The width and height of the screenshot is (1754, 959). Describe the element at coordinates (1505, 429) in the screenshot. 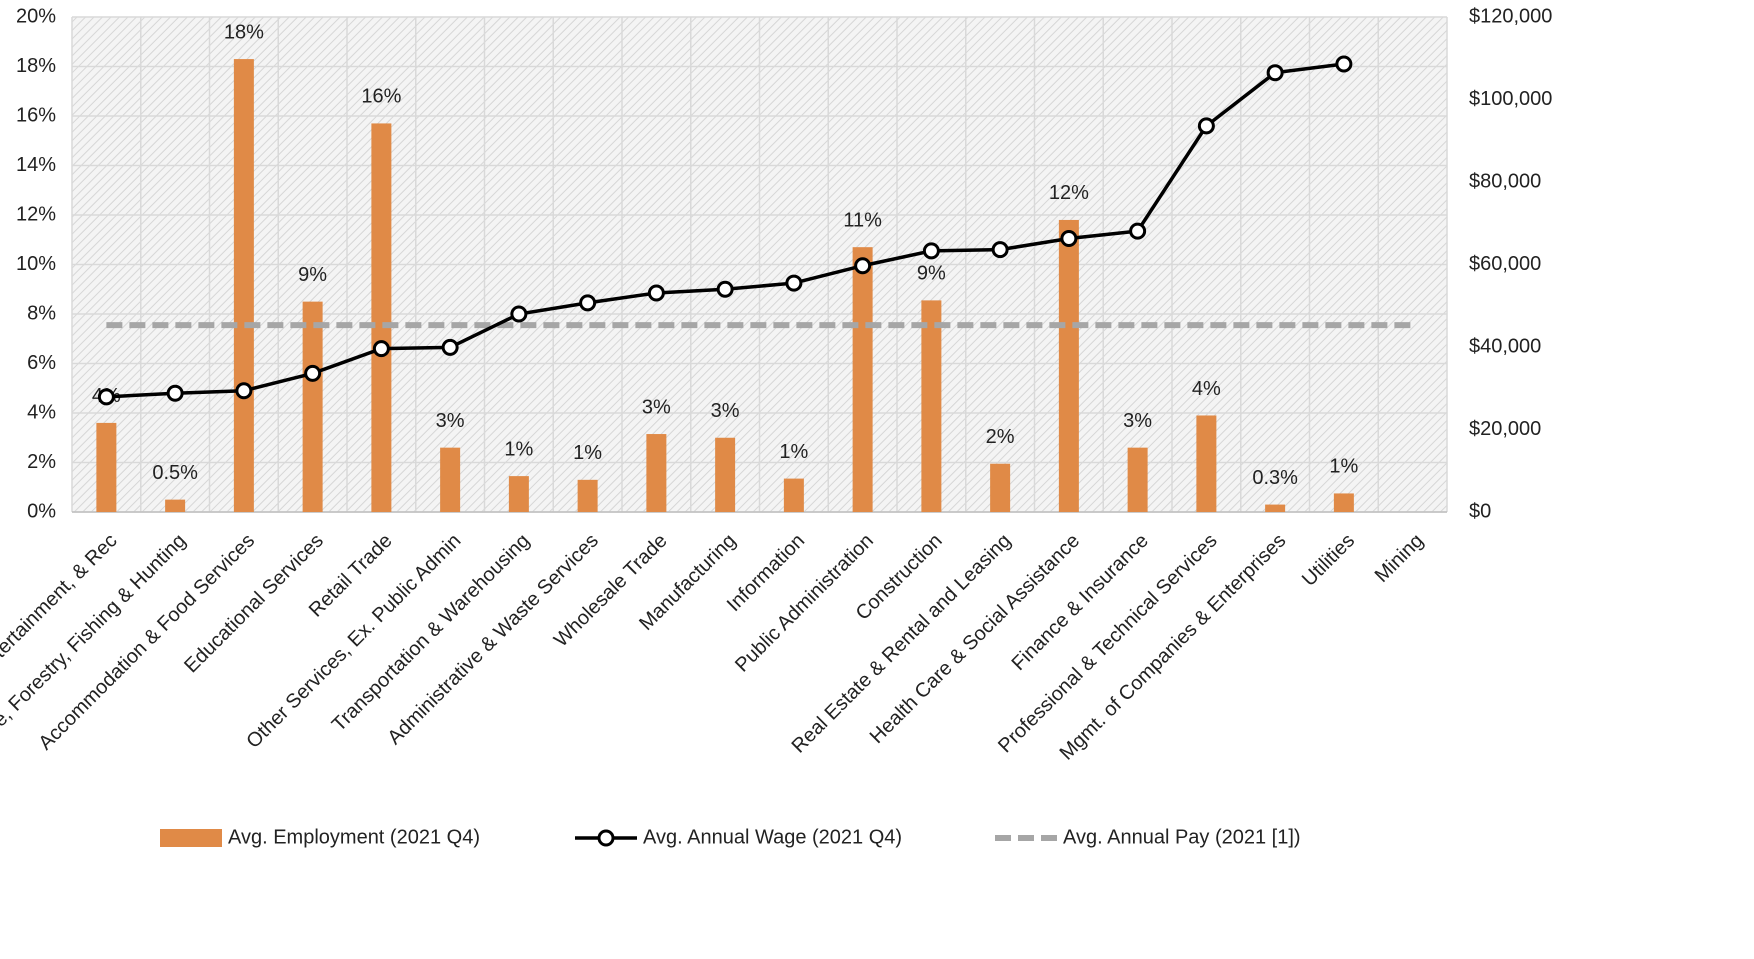

I see `y2-tick-label: $20,000` at that location.